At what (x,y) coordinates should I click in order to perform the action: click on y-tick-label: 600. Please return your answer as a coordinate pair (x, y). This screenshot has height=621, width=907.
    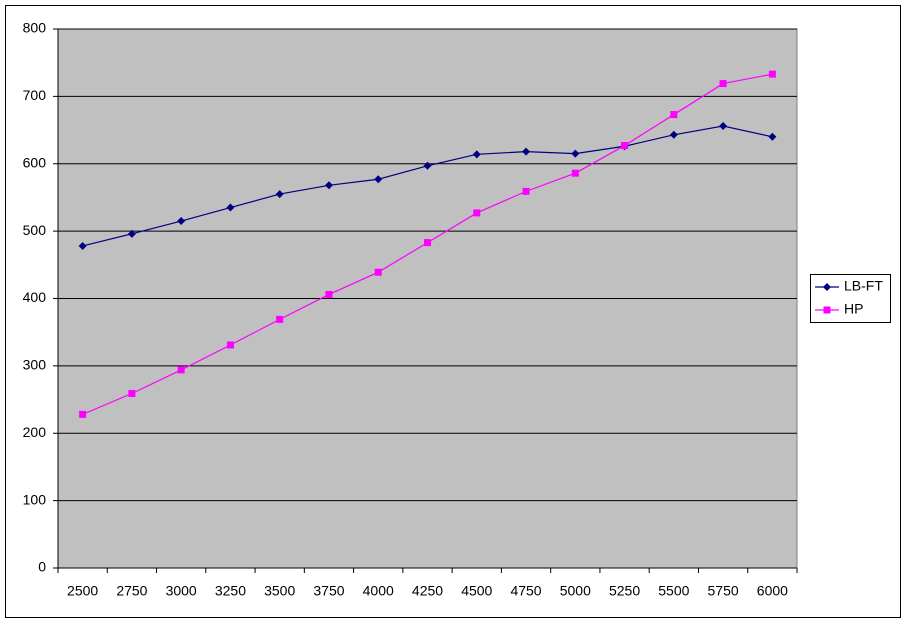
    Looking at the image, I should click on (35, 162).